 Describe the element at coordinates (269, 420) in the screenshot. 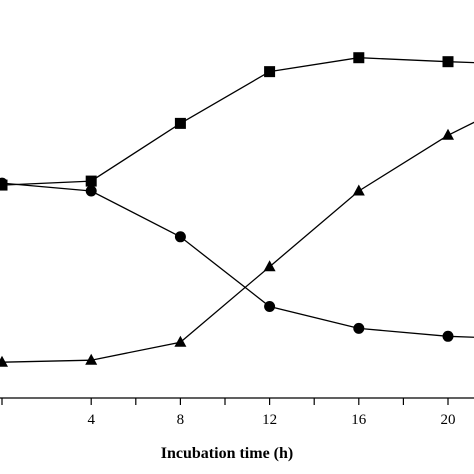

I see `x-tick-label: 12` at that location.